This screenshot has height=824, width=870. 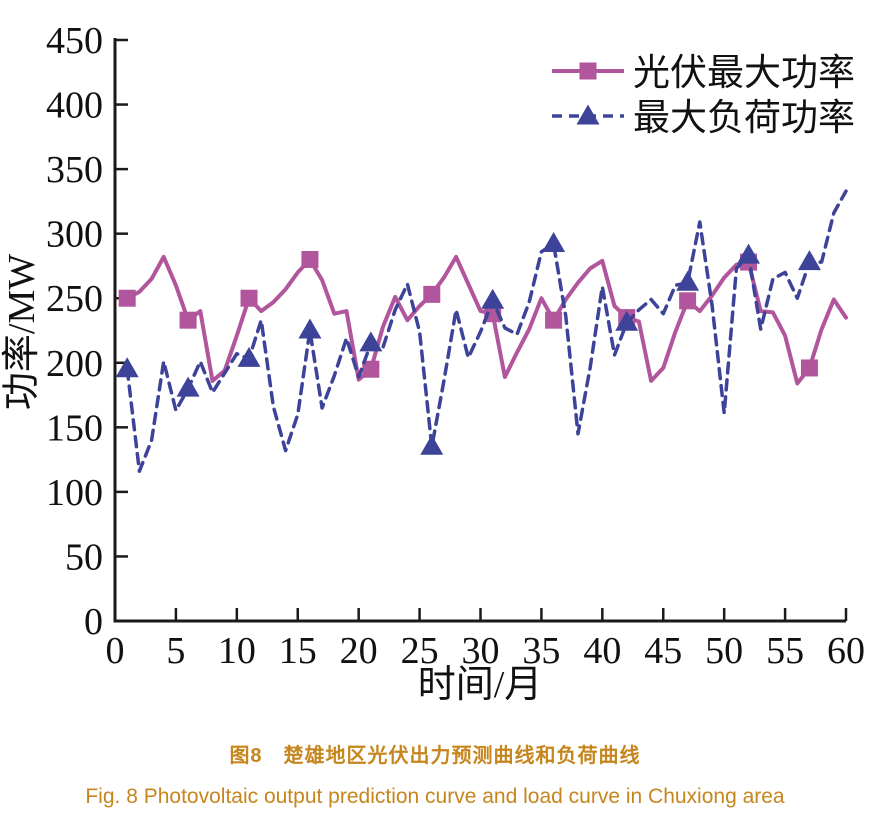 I want to click on x-tick-label: 35, so click(x=541, y=651).